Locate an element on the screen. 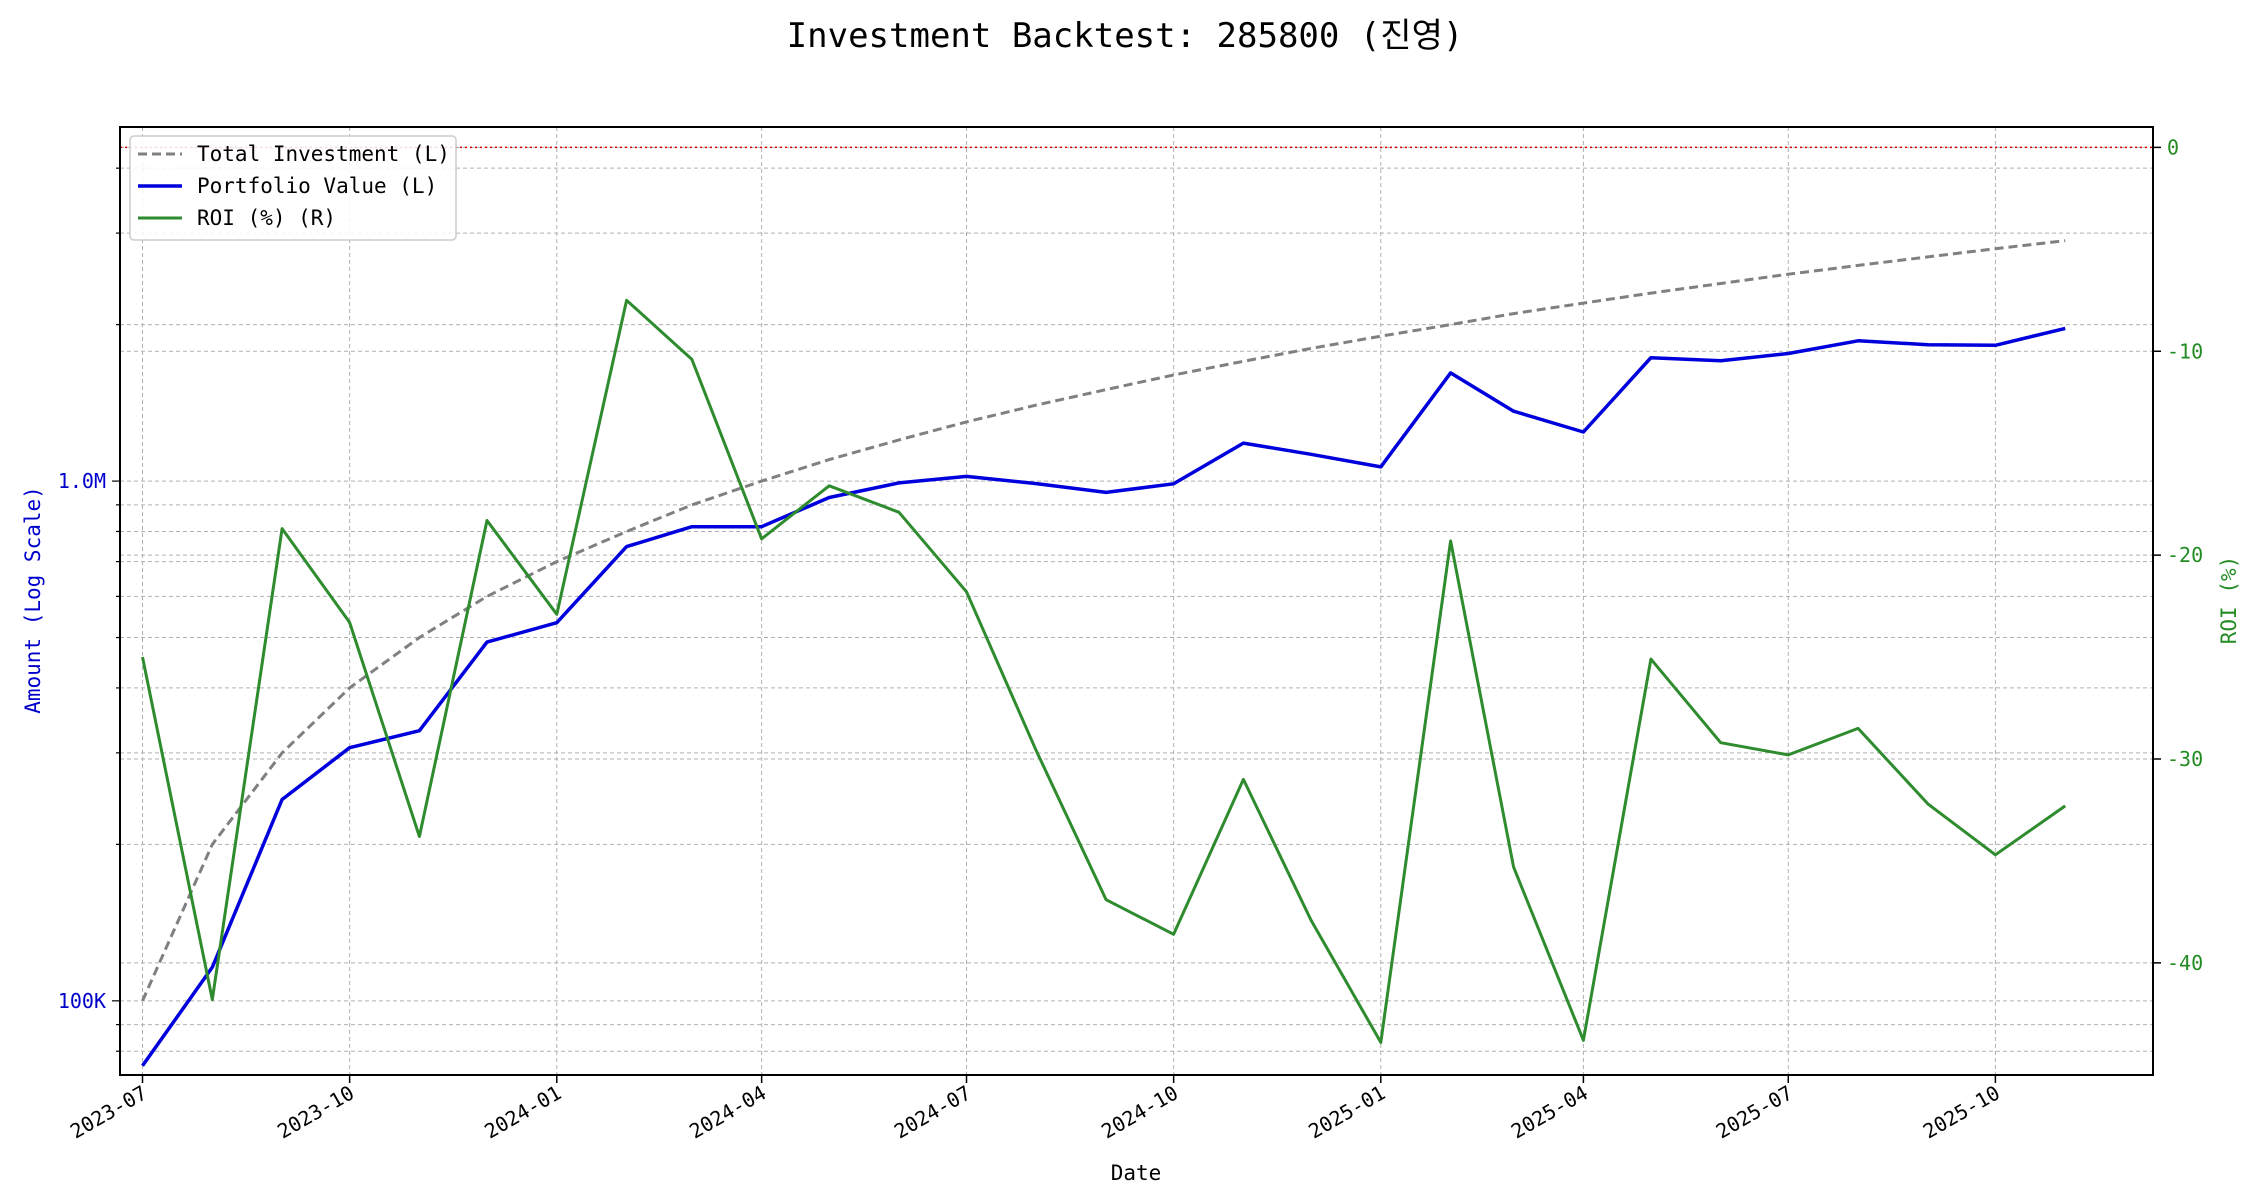 This screenshot has width=2250, height=1200. legend-box is located at coordinates (293, 188).